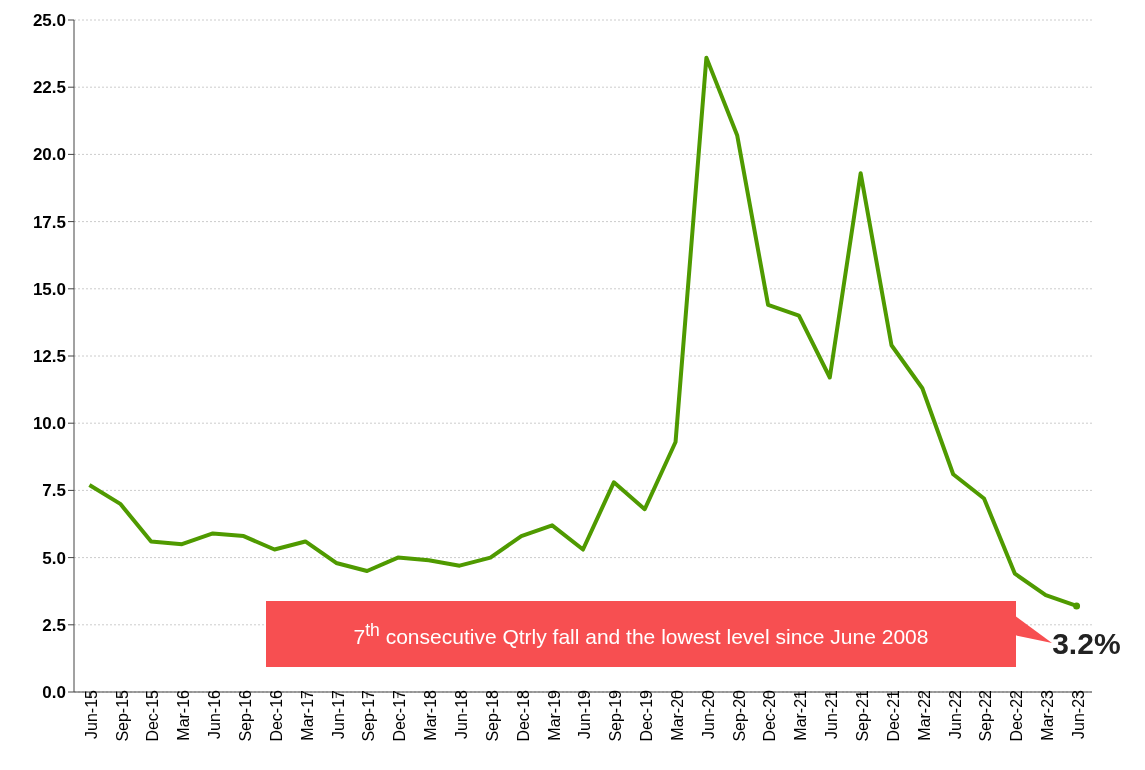 The image size is (1145, 770). I want to click on x-tick-label: Sep-16, so click(246, 715).